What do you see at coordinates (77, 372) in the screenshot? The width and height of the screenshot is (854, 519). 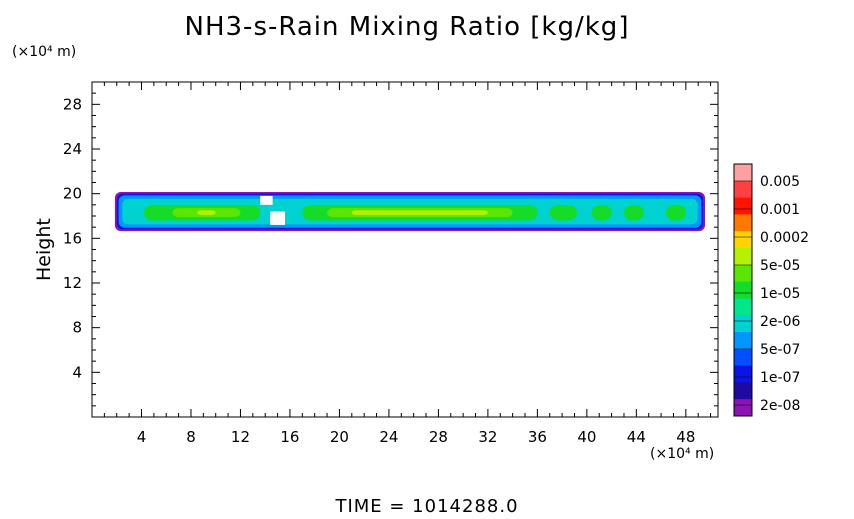 I see `y-tick-label: 4` at bounding box center [77, 372].